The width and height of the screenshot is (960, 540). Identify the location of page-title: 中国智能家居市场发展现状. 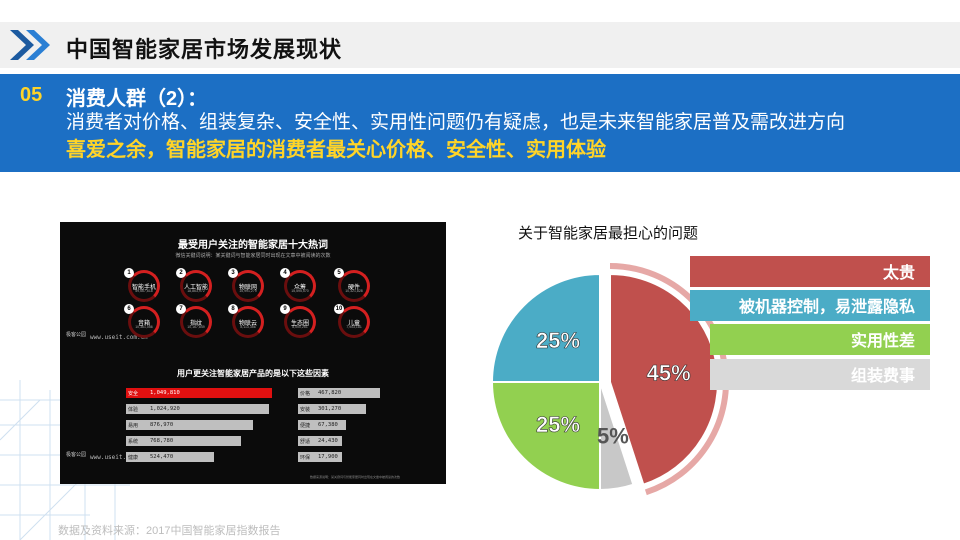
(204, 49).